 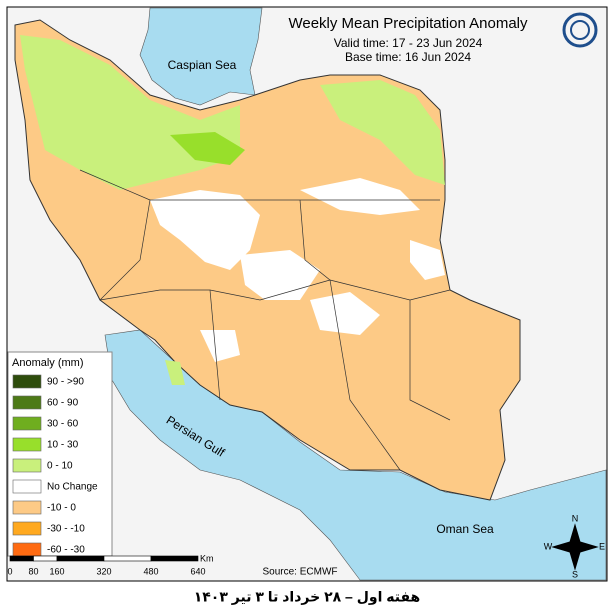 I want to click on scale-tick-label: 80, so click(x=33, y=571).